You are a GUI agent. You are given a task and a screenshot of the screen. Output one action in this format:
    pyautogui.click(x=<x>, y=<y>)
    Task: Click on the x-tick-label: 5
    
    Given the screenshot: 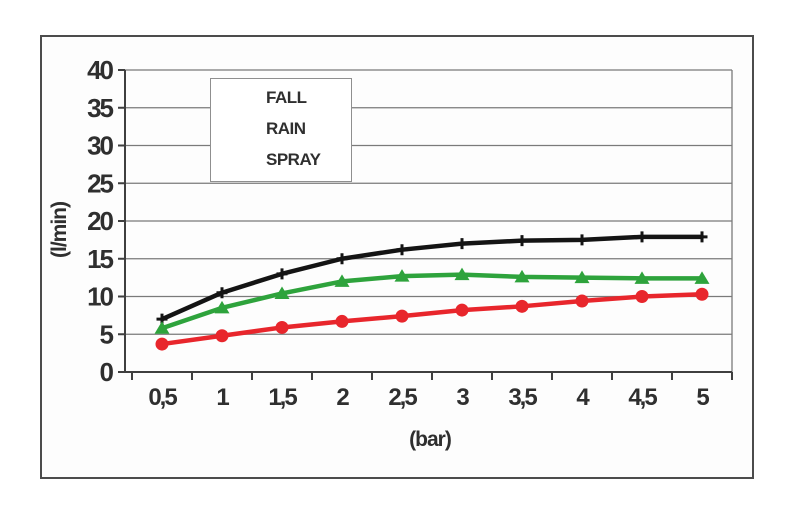 What is the action you would take?
    pyautogui.click(x=702, y=397)
    